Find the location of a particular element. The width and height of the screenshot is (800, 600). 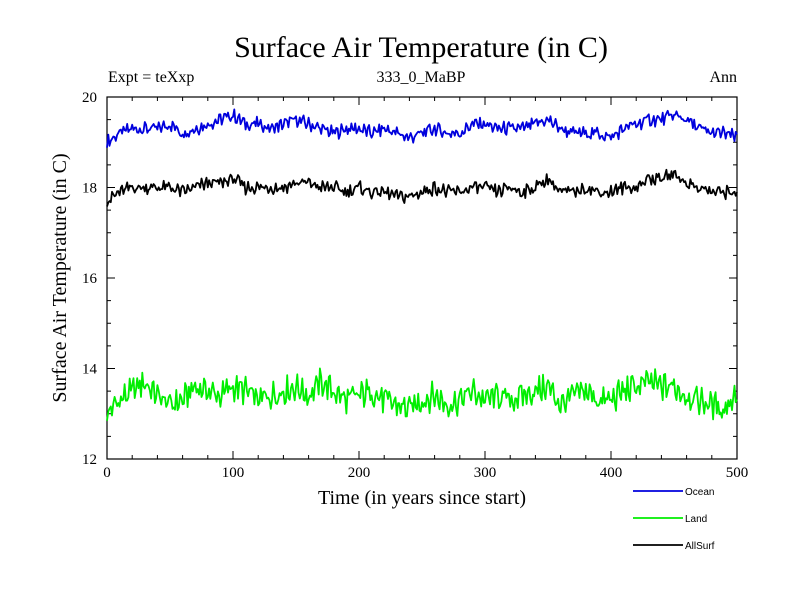

x-tick-label: 300 is located at coordinates (485, 473).